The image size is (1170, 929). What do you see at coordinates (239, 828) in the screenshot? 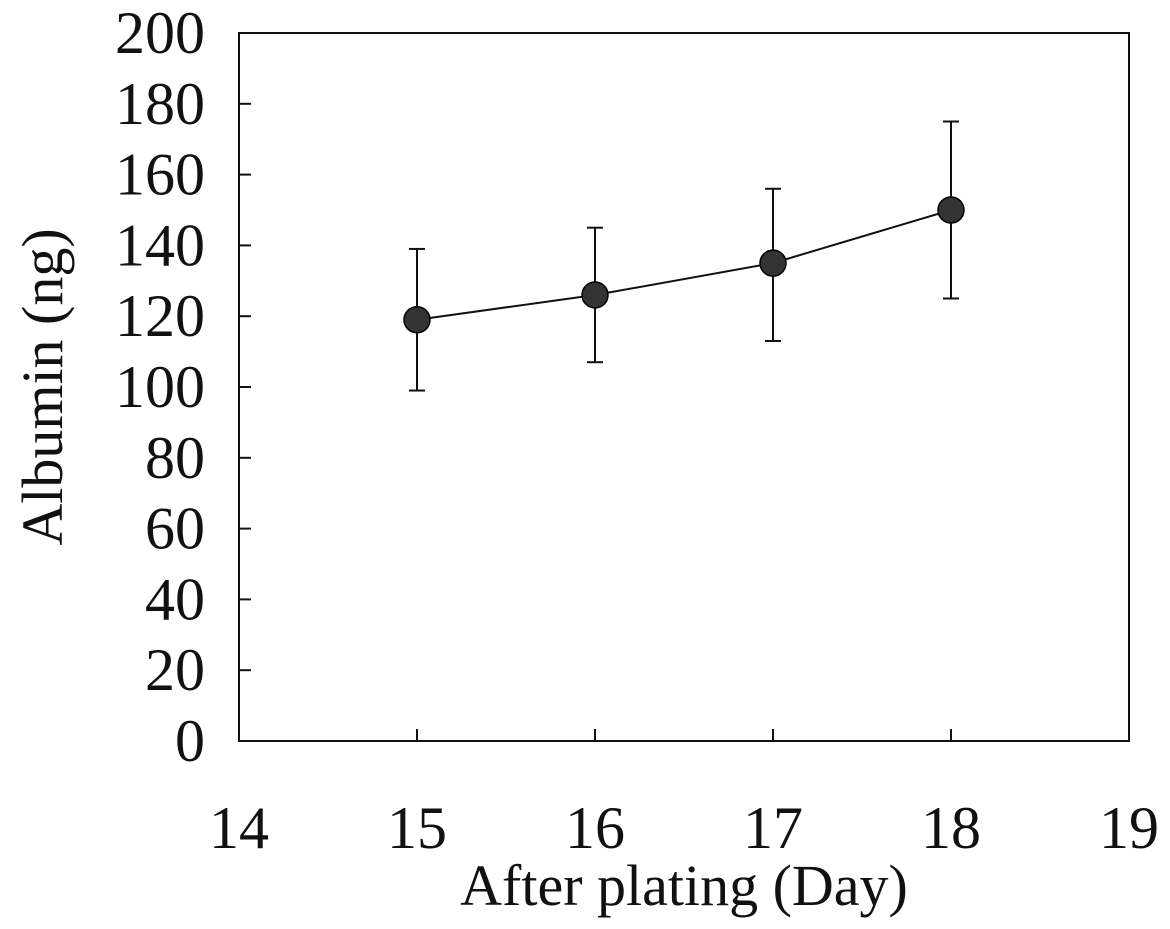
I see `x-tick-label: 14` at bounding box center [239, 828].